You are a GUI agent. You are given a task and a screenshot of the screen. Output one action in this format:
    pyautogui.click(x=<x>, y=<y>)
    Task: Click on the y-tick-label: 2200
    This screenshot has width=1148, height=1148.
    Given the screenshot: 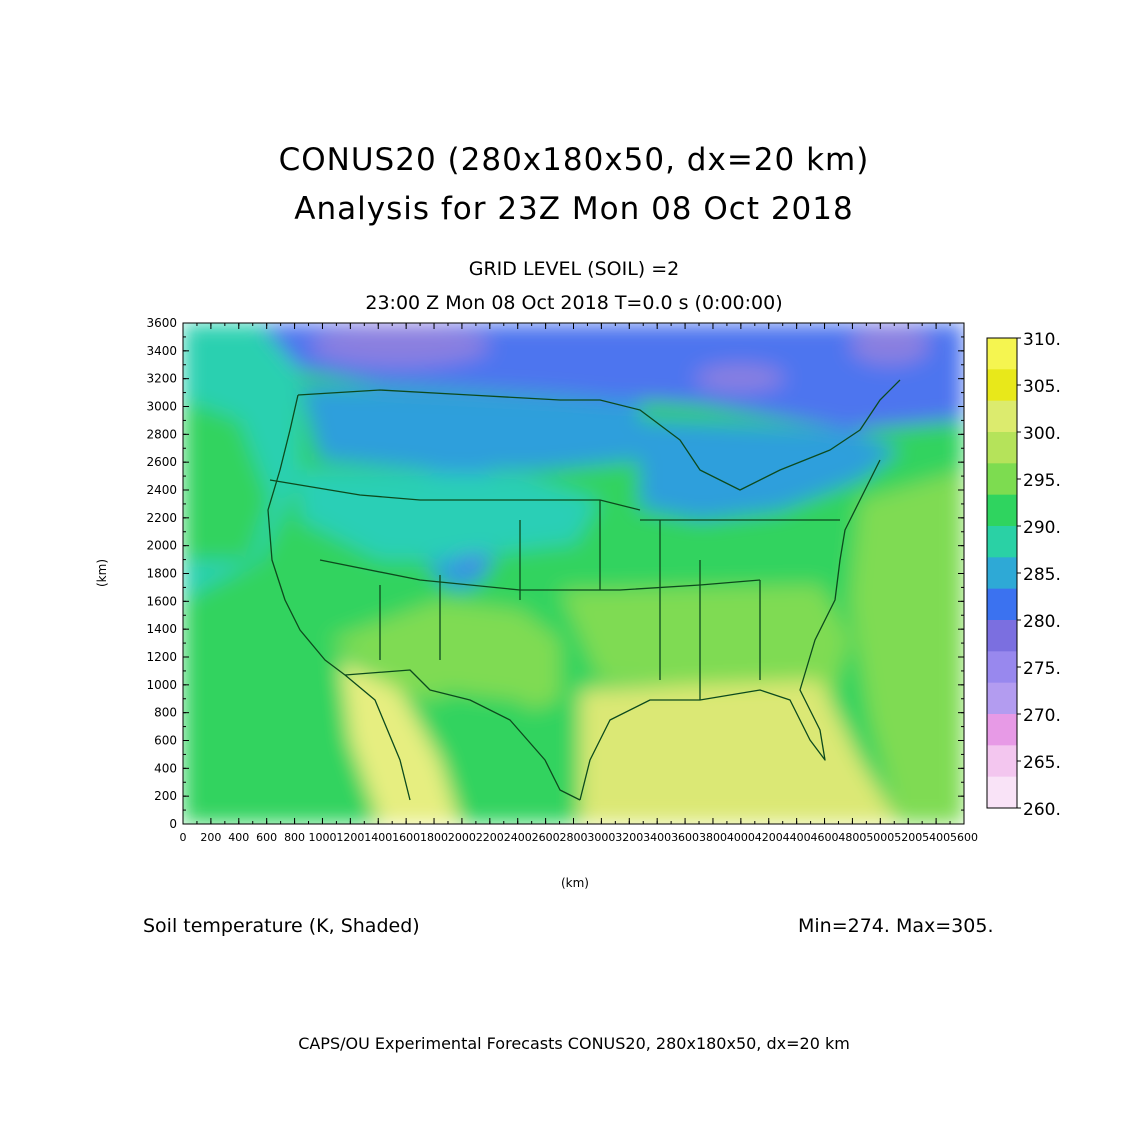 What is the action you would take?
    pyautogui.click(x=161, y=518)
    